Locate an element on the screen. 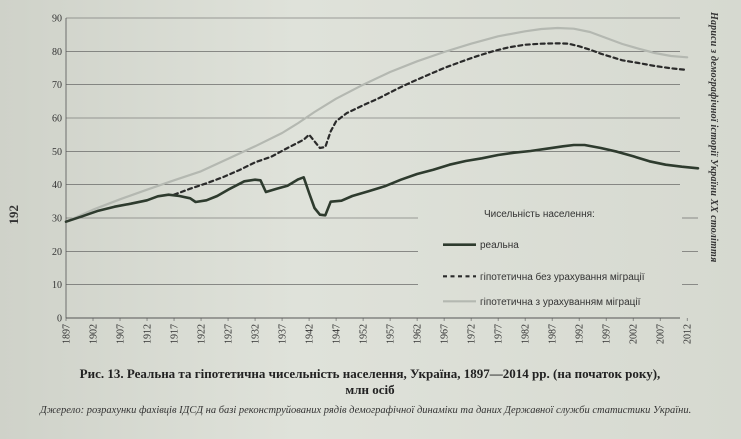  x-tick-label: 1922 is located at coordinates (202, 334).